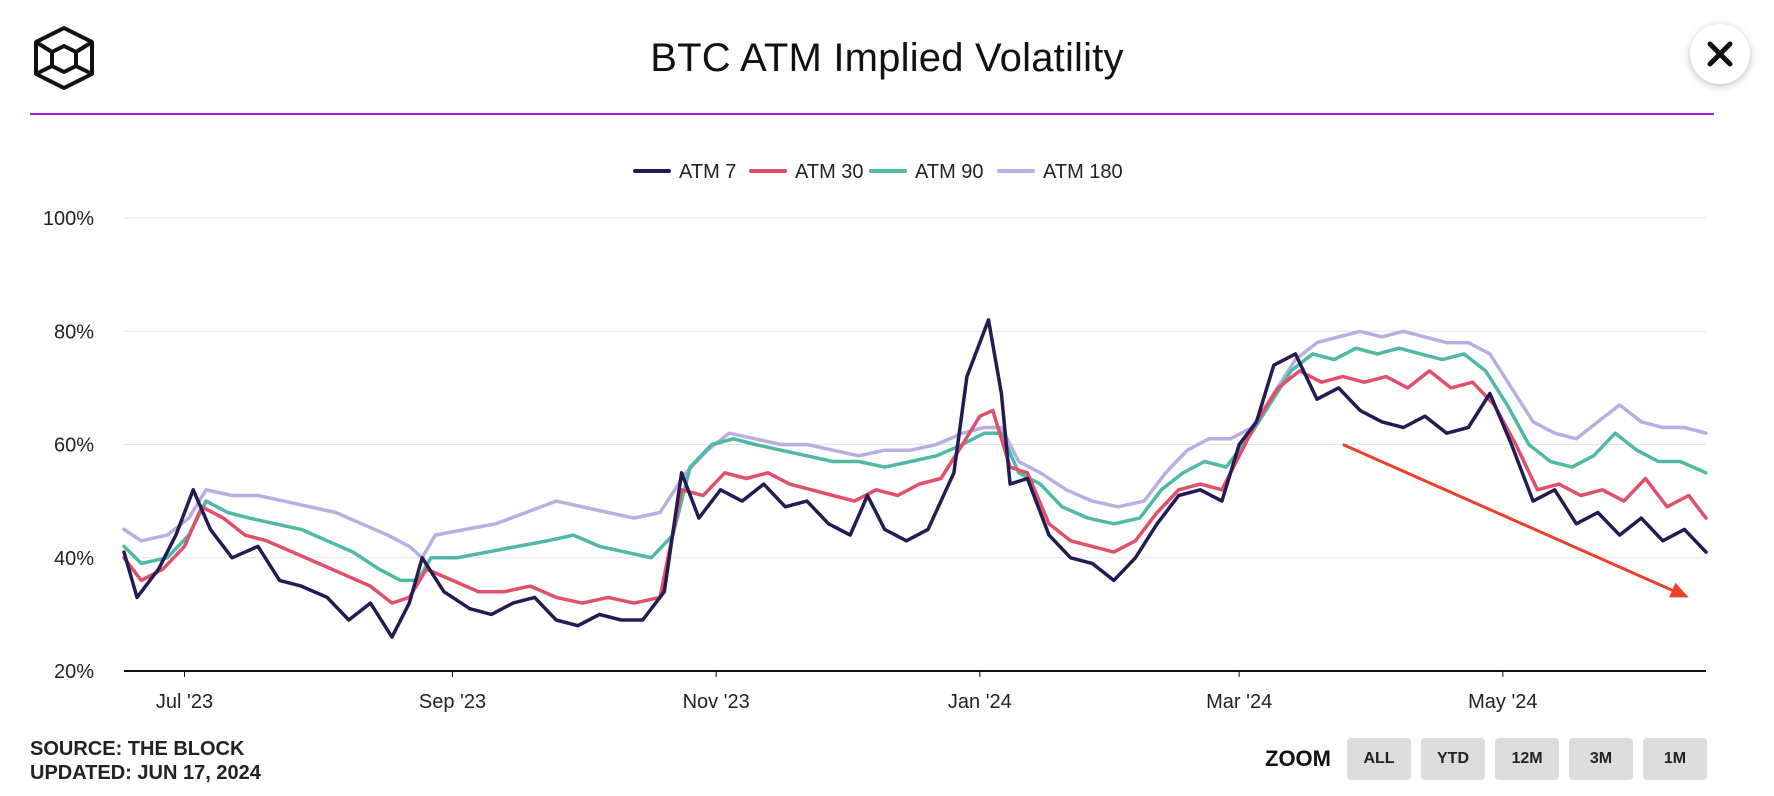  What do you see at coordinates (887, 58) in the screenshot?
I see `chart-title: BTC ATM Implied Volatility` at bounding box center [887, 58].